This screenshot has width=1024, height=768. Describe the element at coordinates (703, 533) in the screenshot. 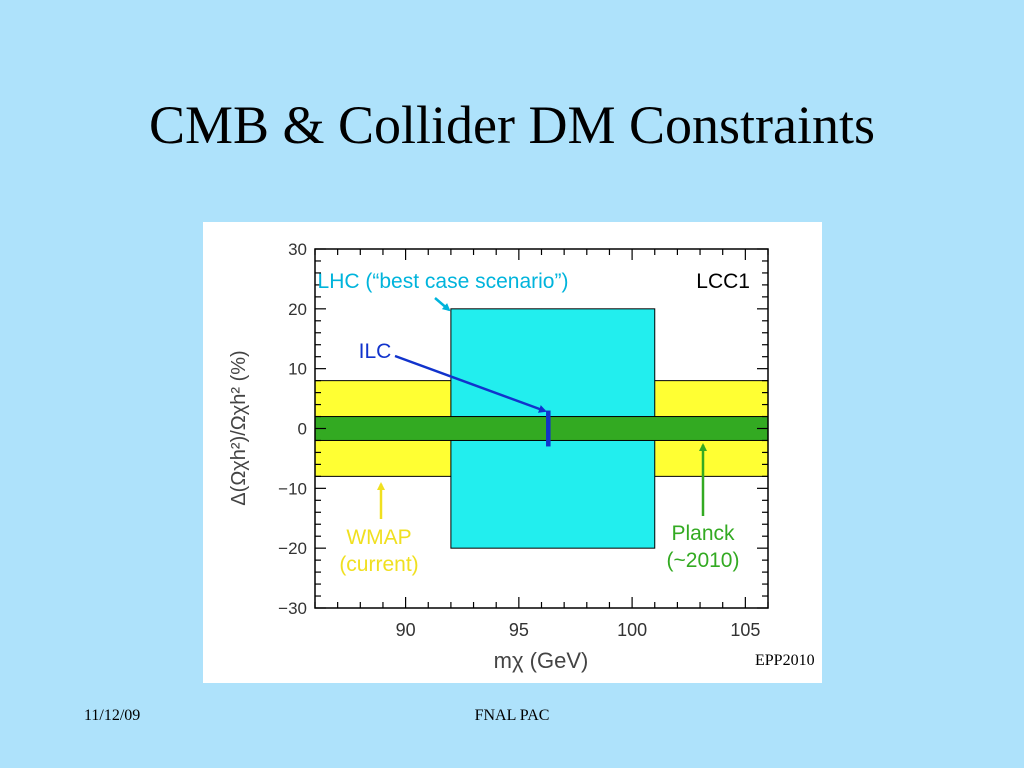

I see `annotation-planck: Planck` at that location.